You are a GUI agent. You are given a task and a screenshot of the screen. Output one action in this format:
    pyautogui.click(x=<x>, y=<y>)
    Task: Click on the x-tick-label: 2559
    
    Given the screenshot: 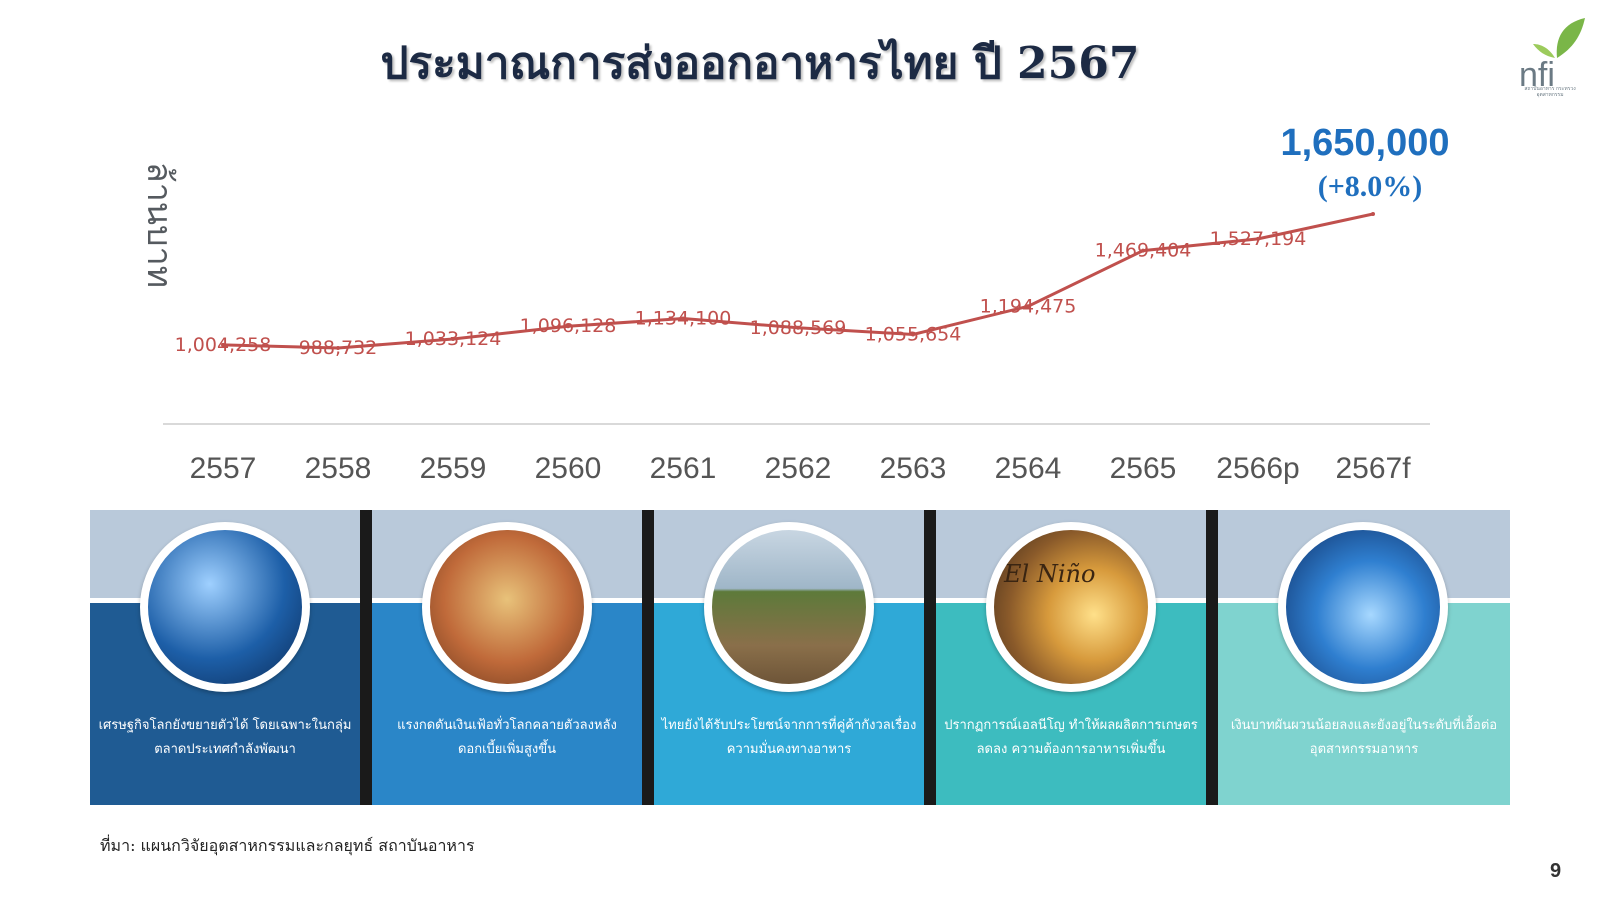 What is the action you would take?
    pyautogui.click(x=453, y=468)
    